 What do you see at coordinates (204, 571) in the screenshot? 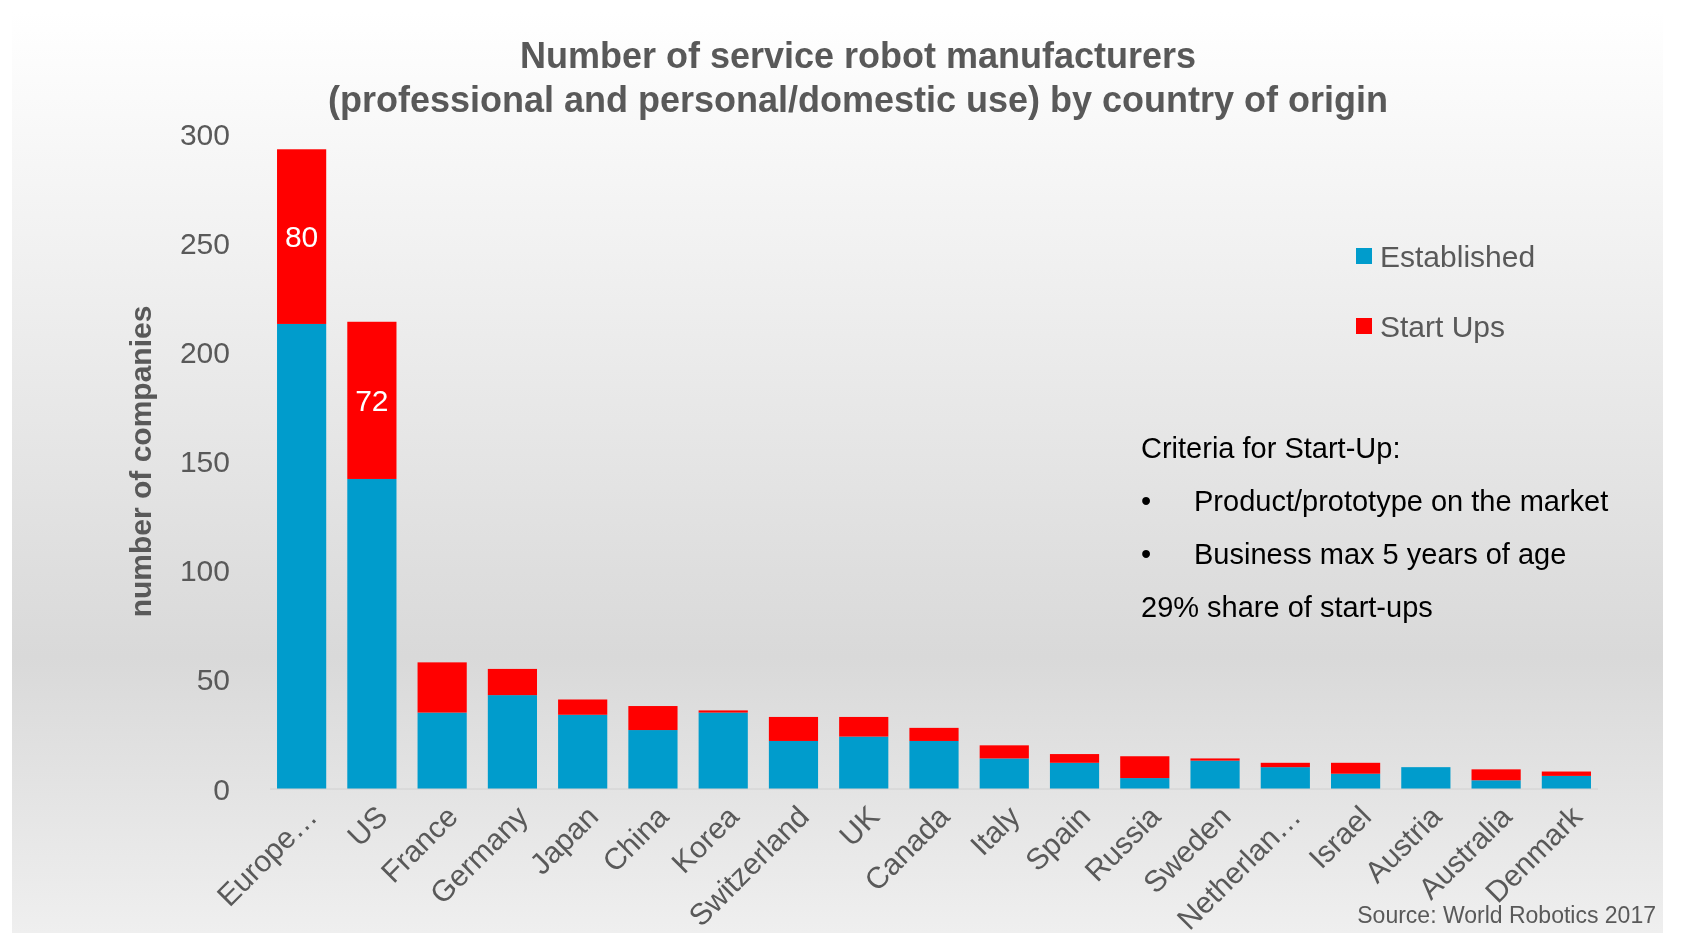
I see `y-tick-label: 100` at bounding box center [204, 571].